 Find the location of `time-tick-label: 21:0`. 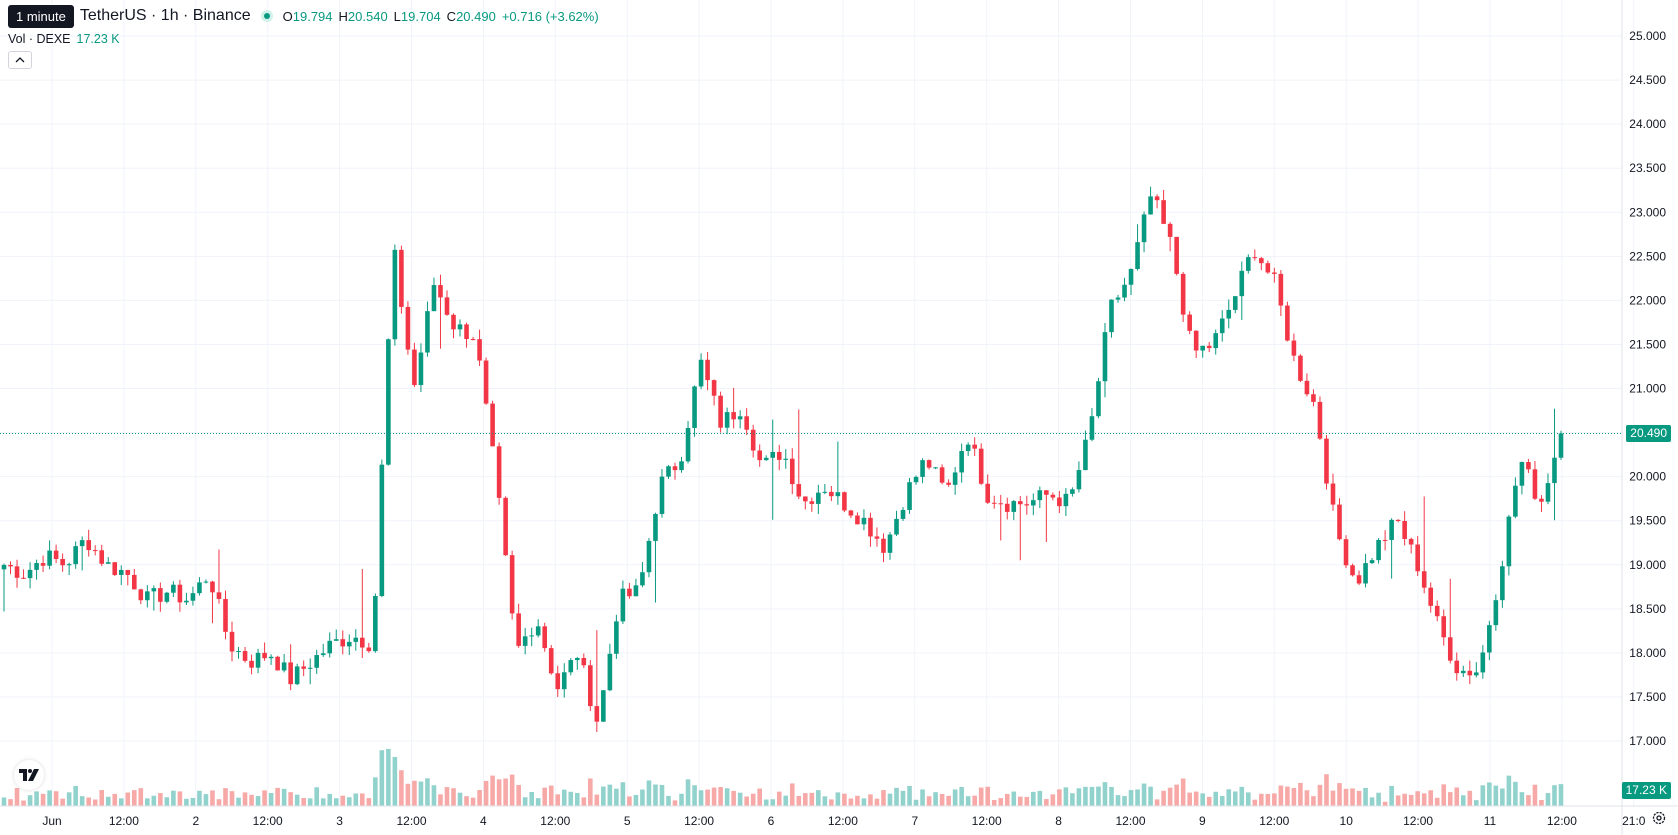

time-tick-label: 21:0 is located at coordinates (1634, 821).